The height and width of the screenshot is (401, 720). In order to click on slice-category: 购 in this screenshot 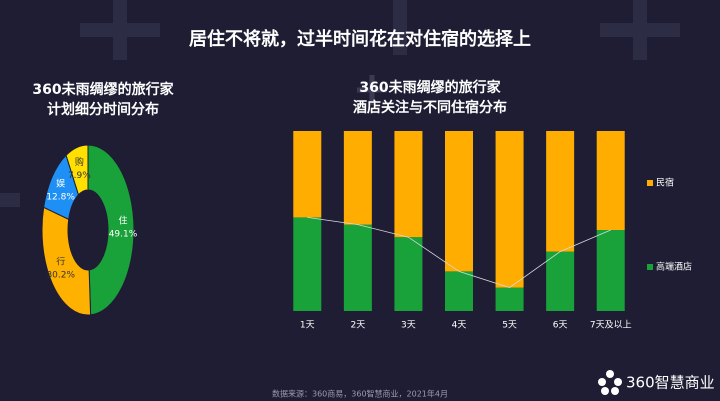, I will do `click(79, 162)`.